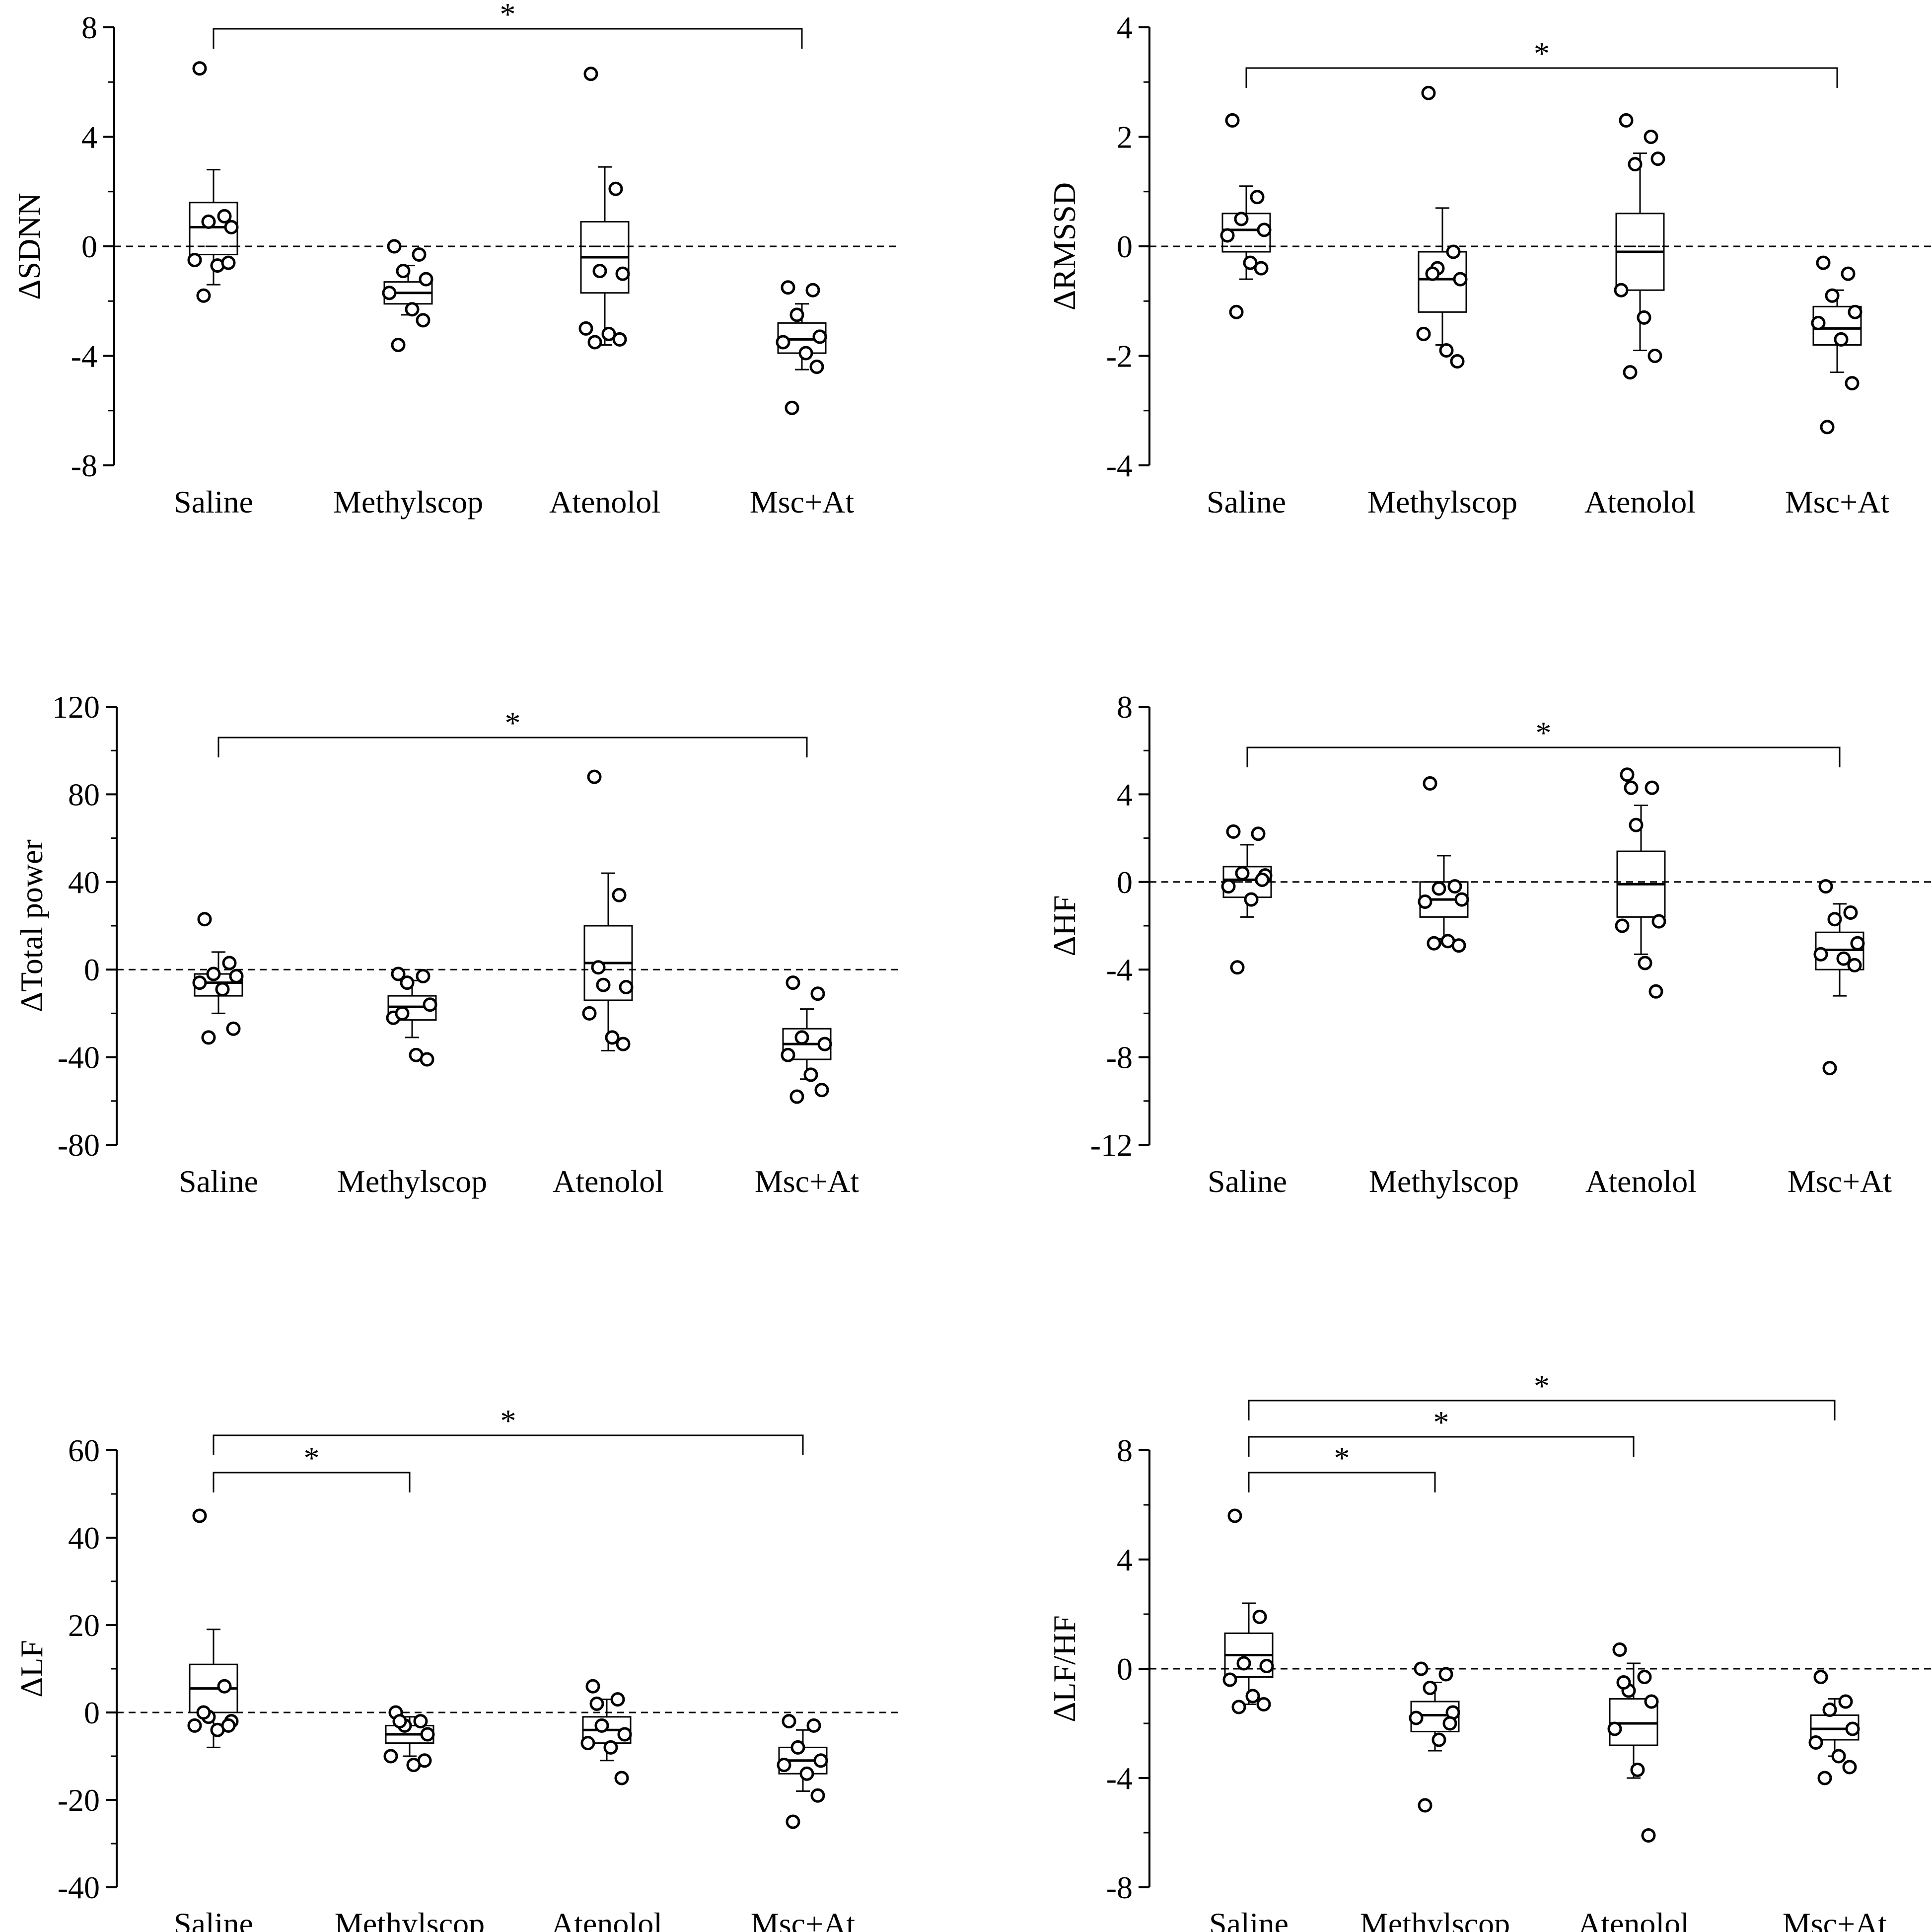 The image size is (1932, 1932). I want to click on y-axis-title: ΔRMSSD, so click(1064, 246).